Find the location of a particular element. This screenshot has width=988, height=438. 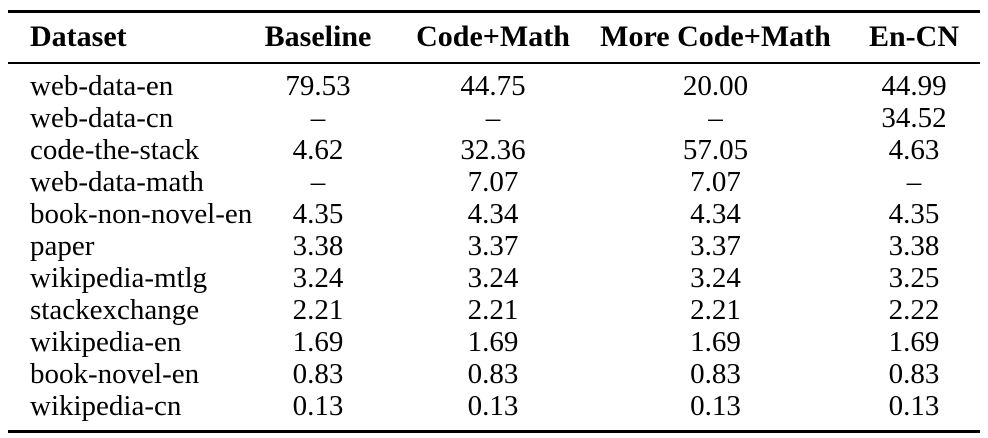

value-cell: 2.22 is located at coordinates (914, 310).